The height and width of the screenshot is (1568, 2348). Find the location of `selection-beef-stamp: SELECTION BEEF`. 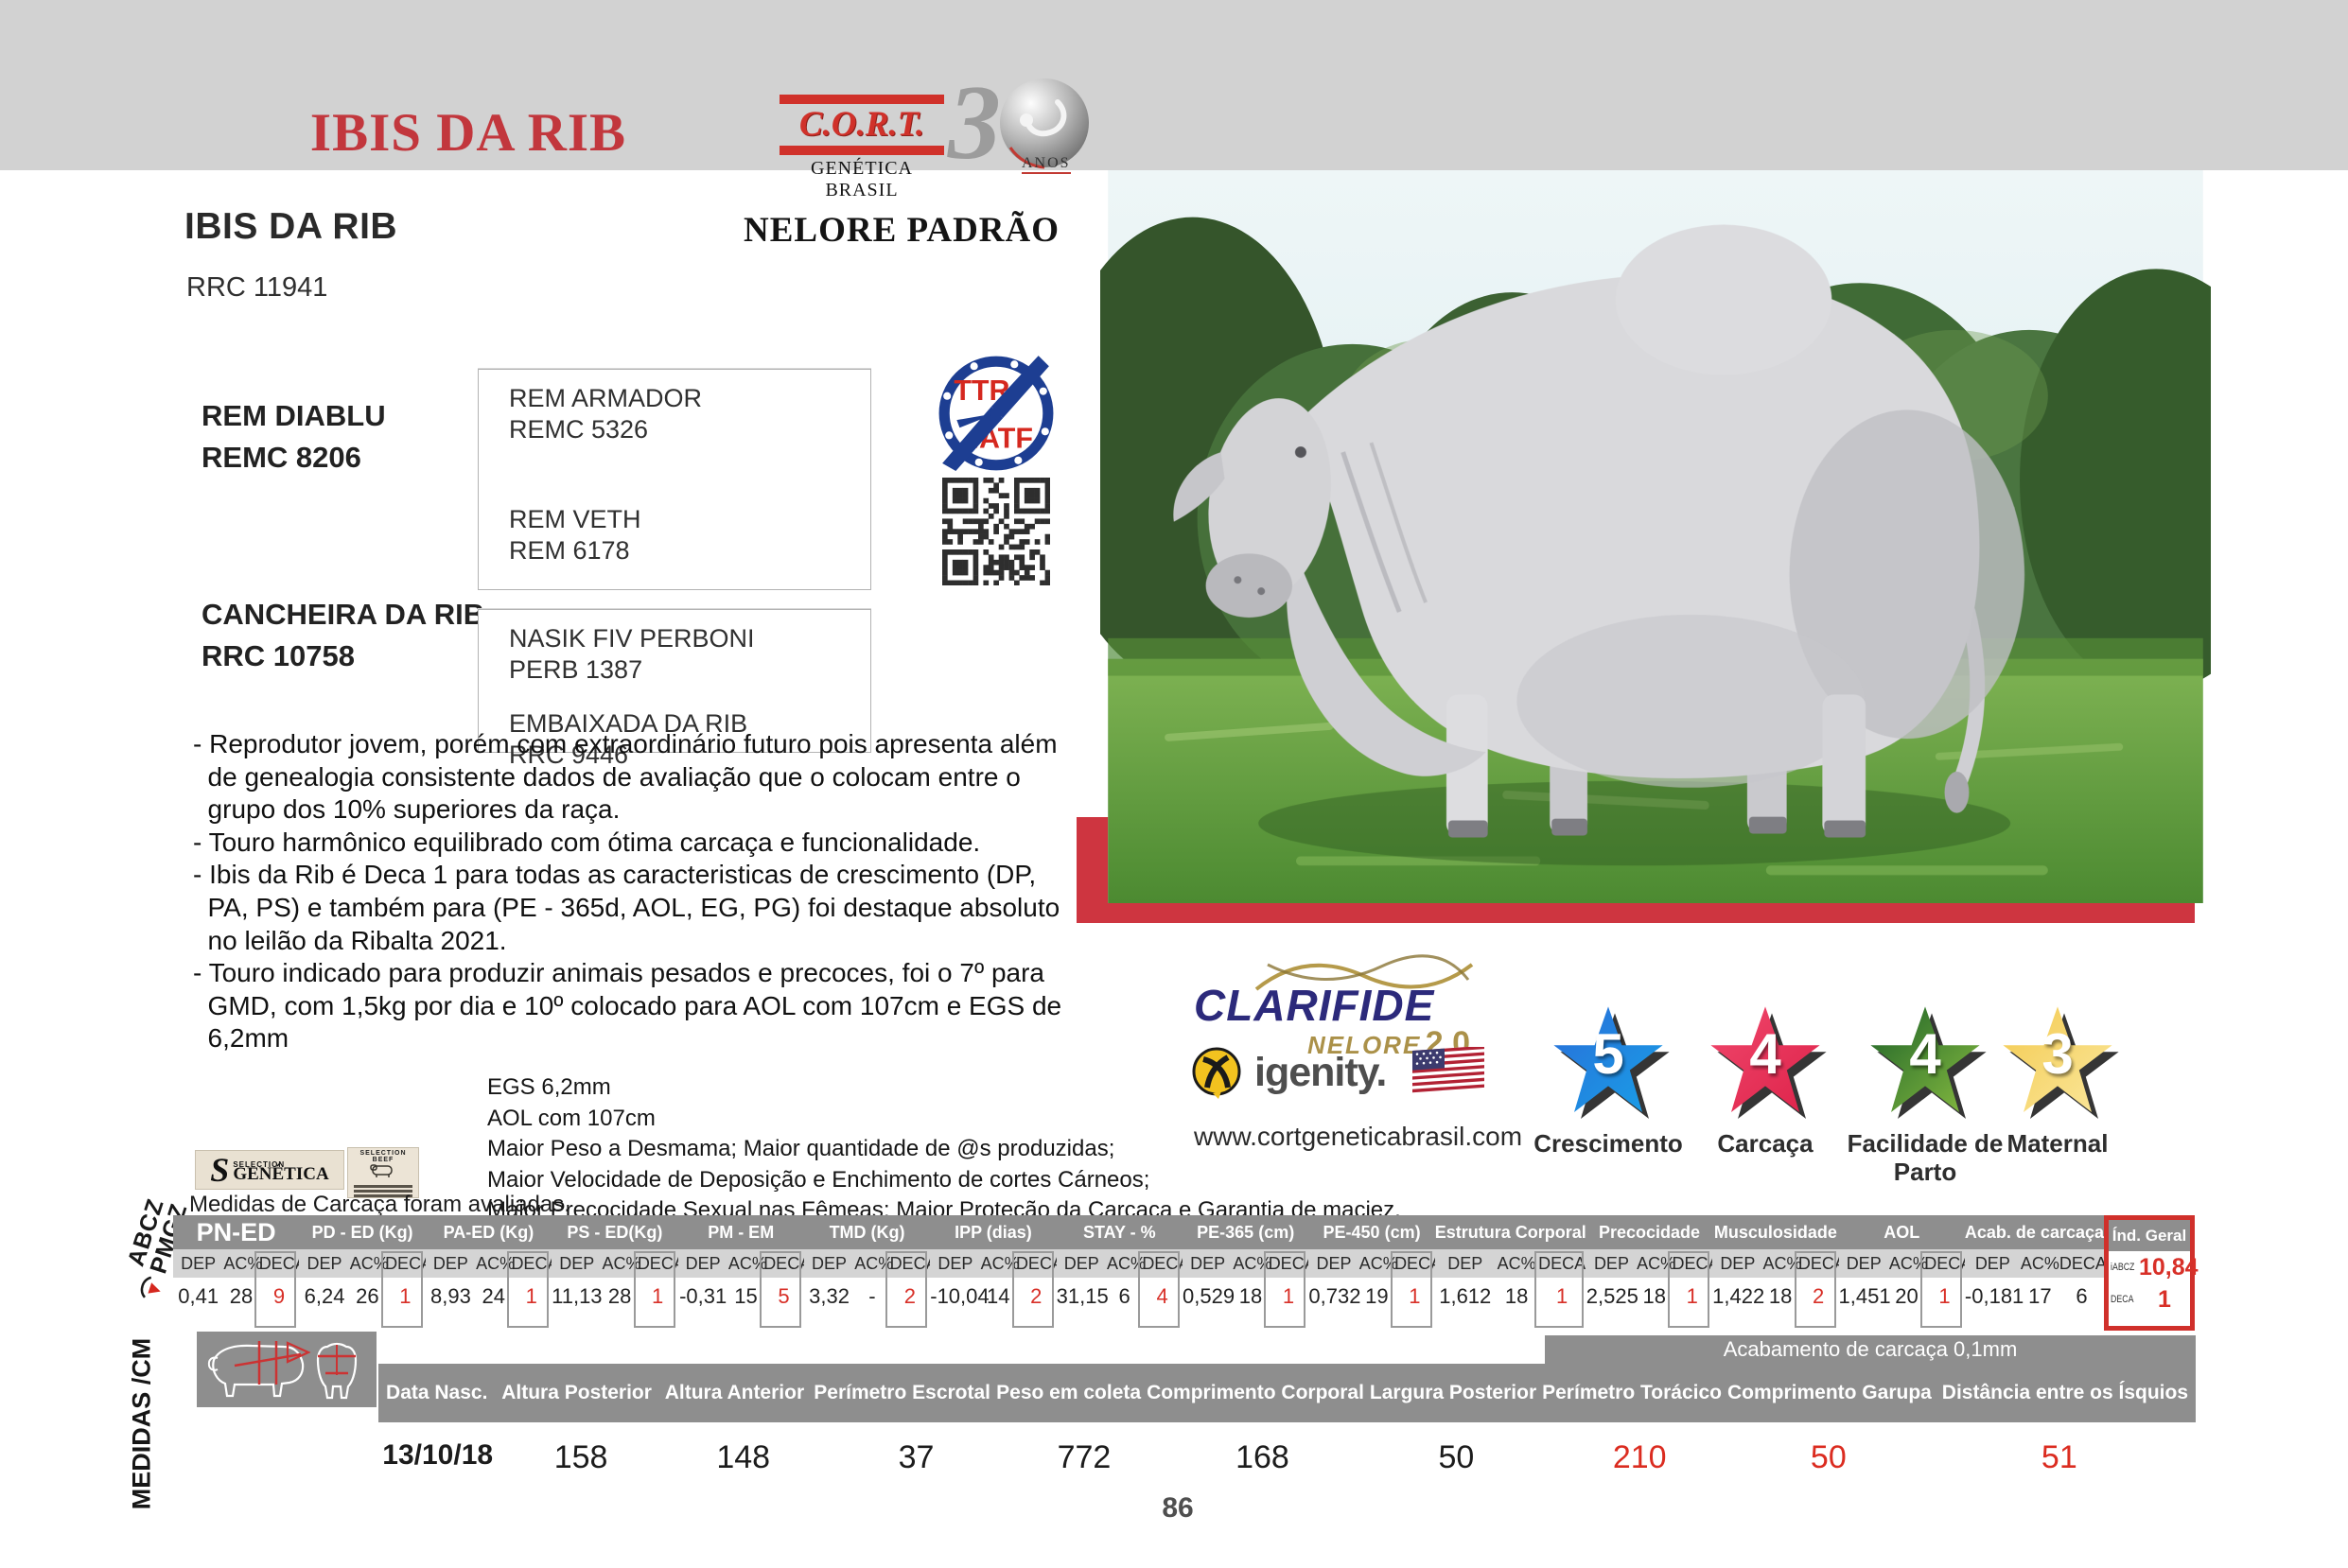

selection-beef-stamp: SELECTION BEEF is located at coordinates (383, 1172).